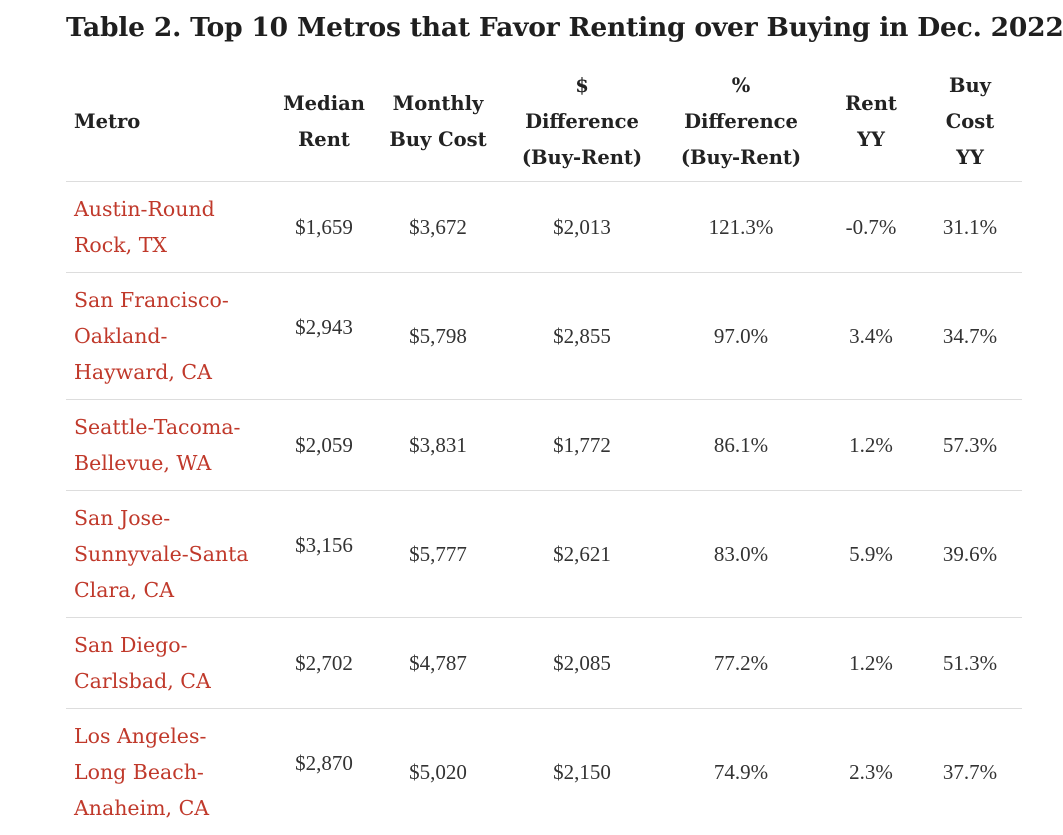 This screenshot has height=835, width=1063. What do you see at coordinates (438, 227) in the screenshot?
I see `monthly-buy-cost-cell: $3,672` at bounding box center [438, 227].